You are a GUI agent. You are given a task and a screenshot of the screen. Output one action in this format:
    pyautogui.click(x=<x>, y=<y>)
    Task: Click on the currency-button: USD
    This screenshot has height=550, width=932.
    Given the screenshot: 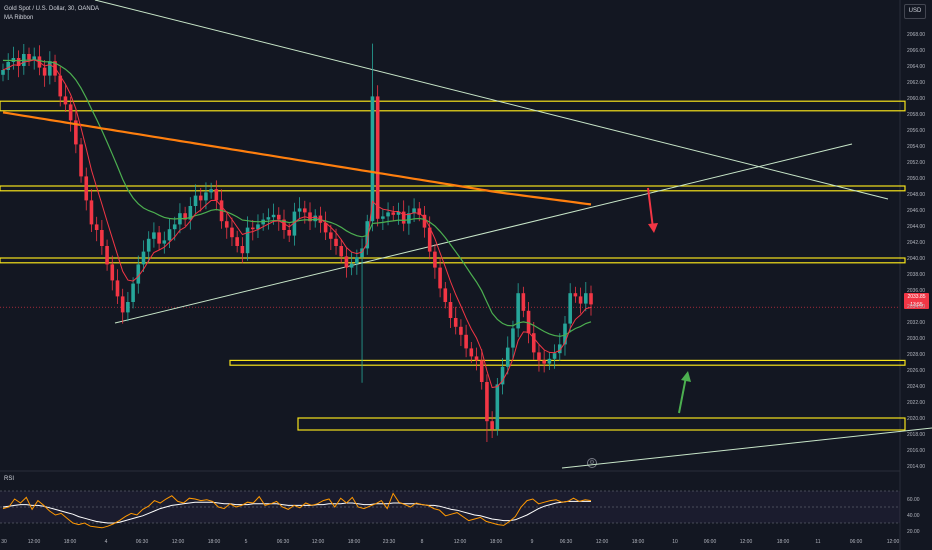 What is the action you would take?
    pyautogui.click(x=915, y=11)
    